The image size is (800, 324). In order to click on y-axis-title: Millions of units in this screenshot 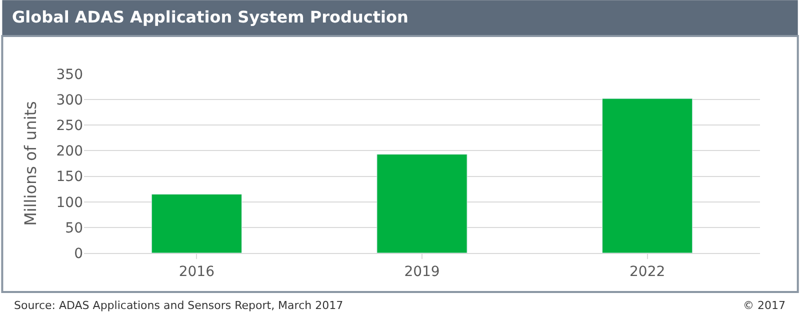, I will do `click(30, 163)`.